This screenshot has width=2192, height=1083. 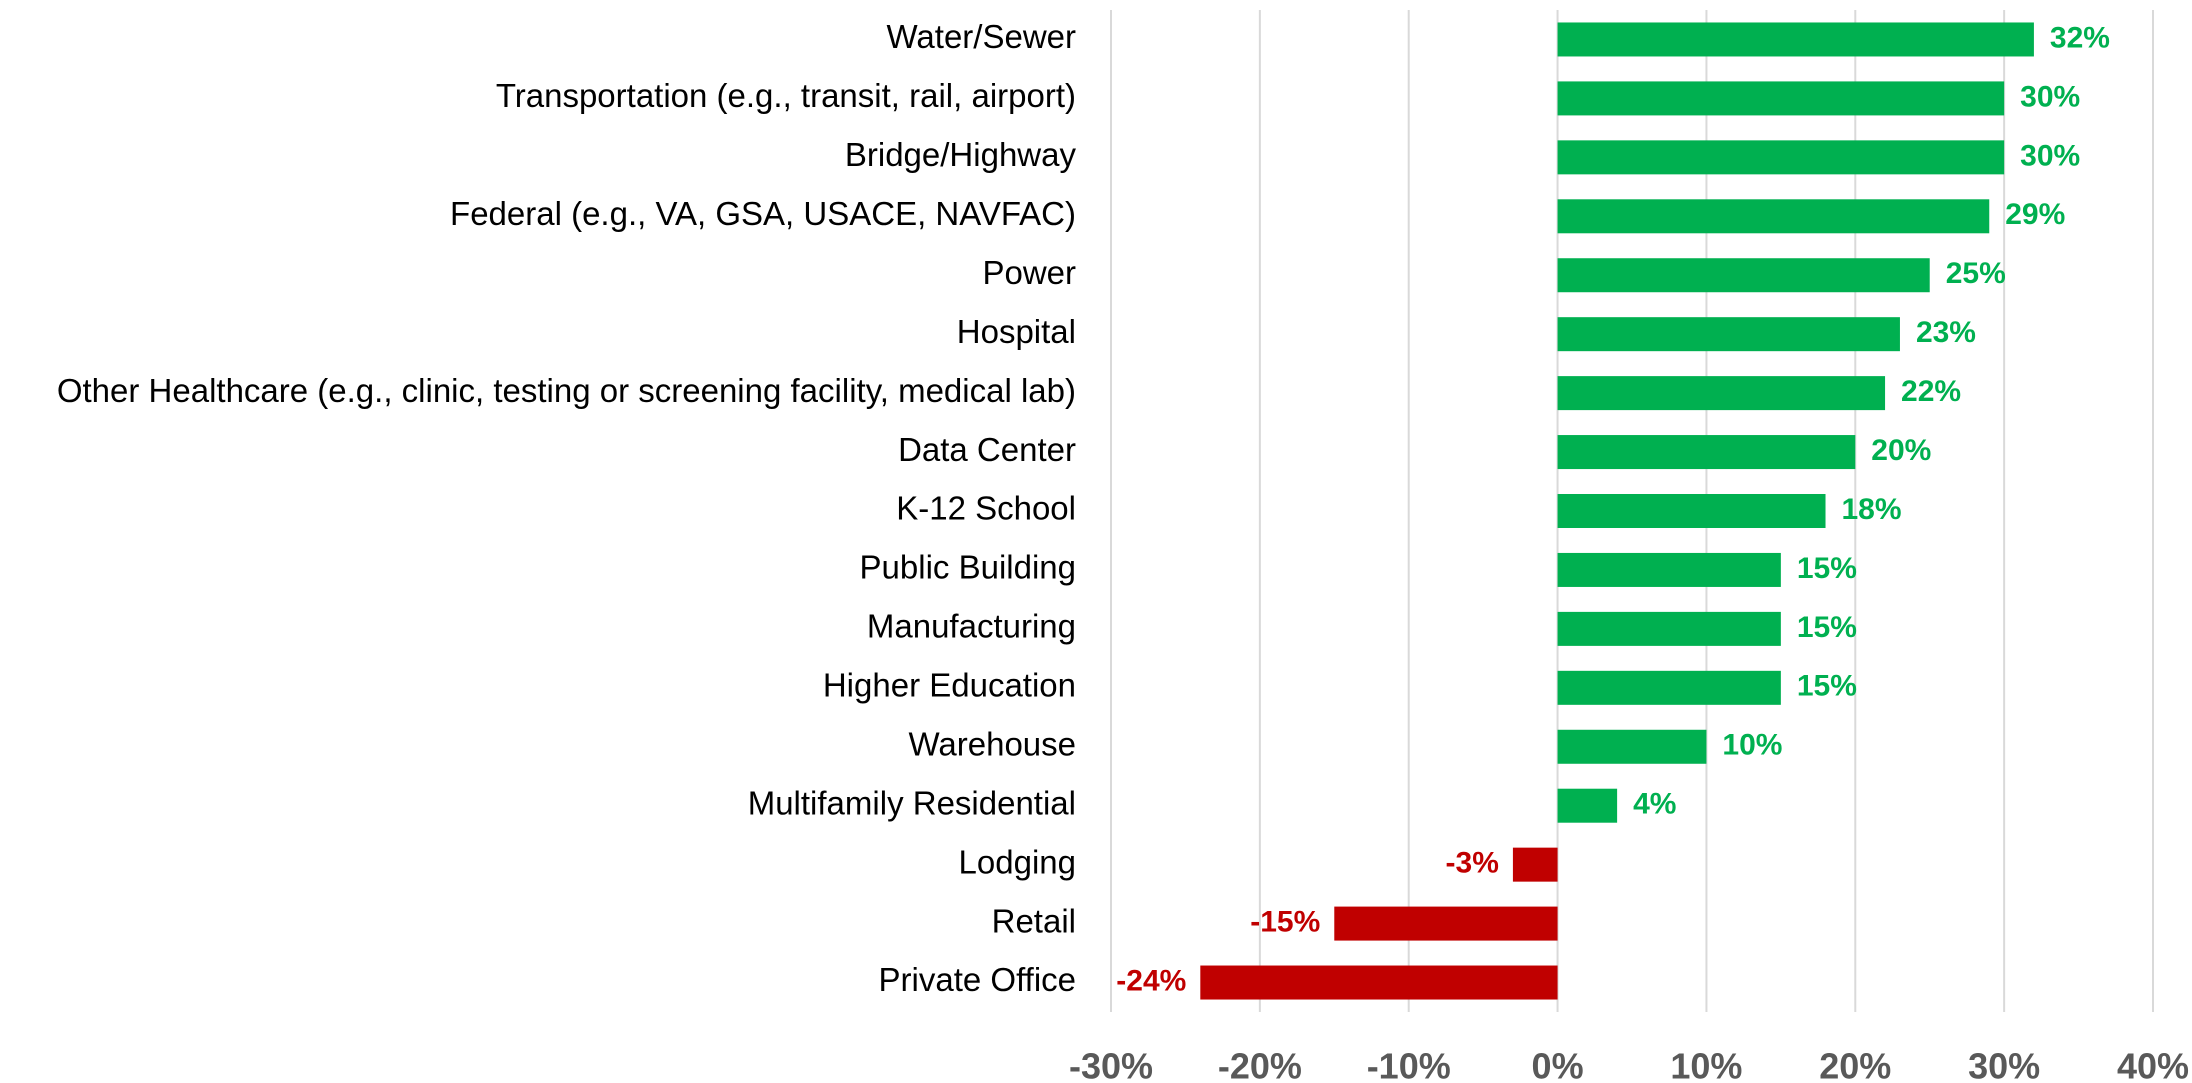 I want to click on category-label: Bridge/Highway, so click(x=961, y=154).